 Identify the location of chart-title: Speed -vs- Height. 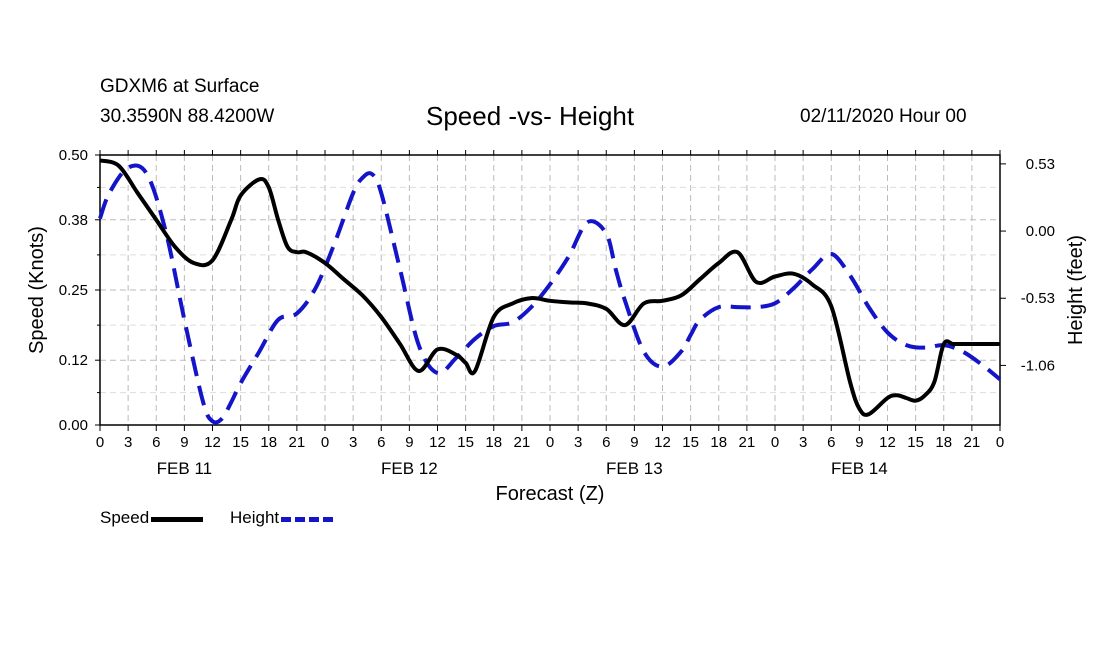
(530, 116).